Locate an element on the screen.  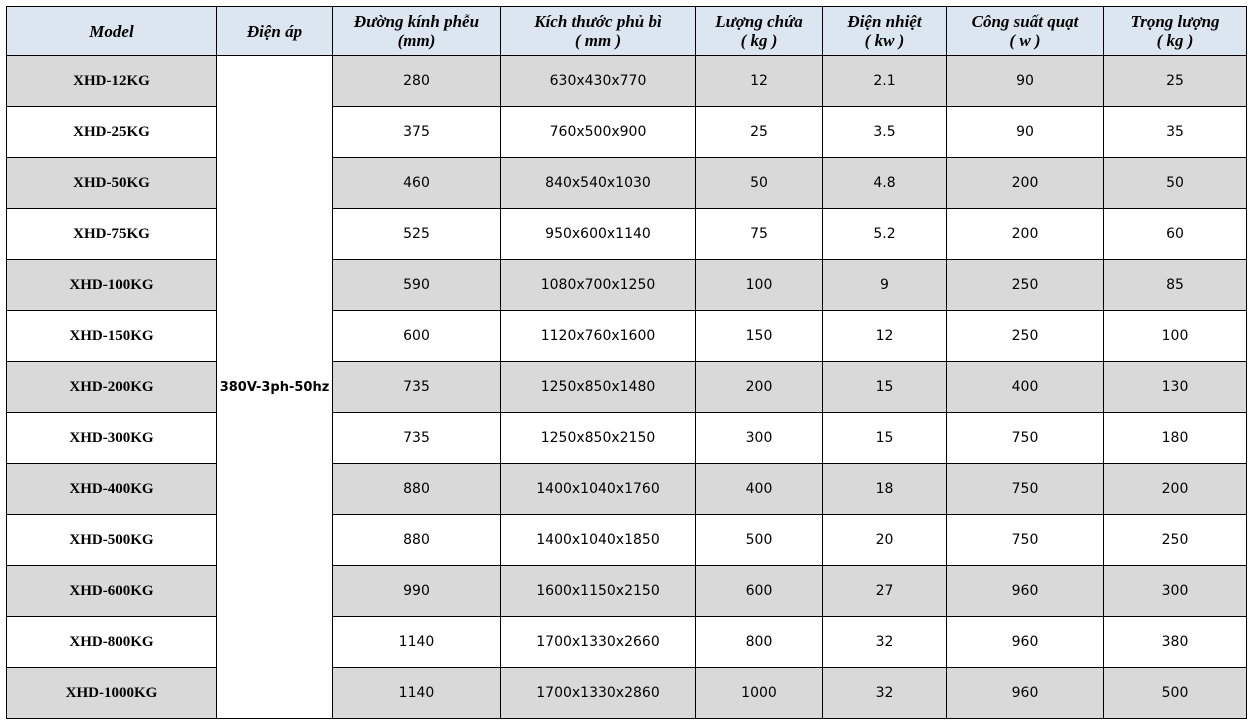
cell: 12 is located at coordinates (759, 81).